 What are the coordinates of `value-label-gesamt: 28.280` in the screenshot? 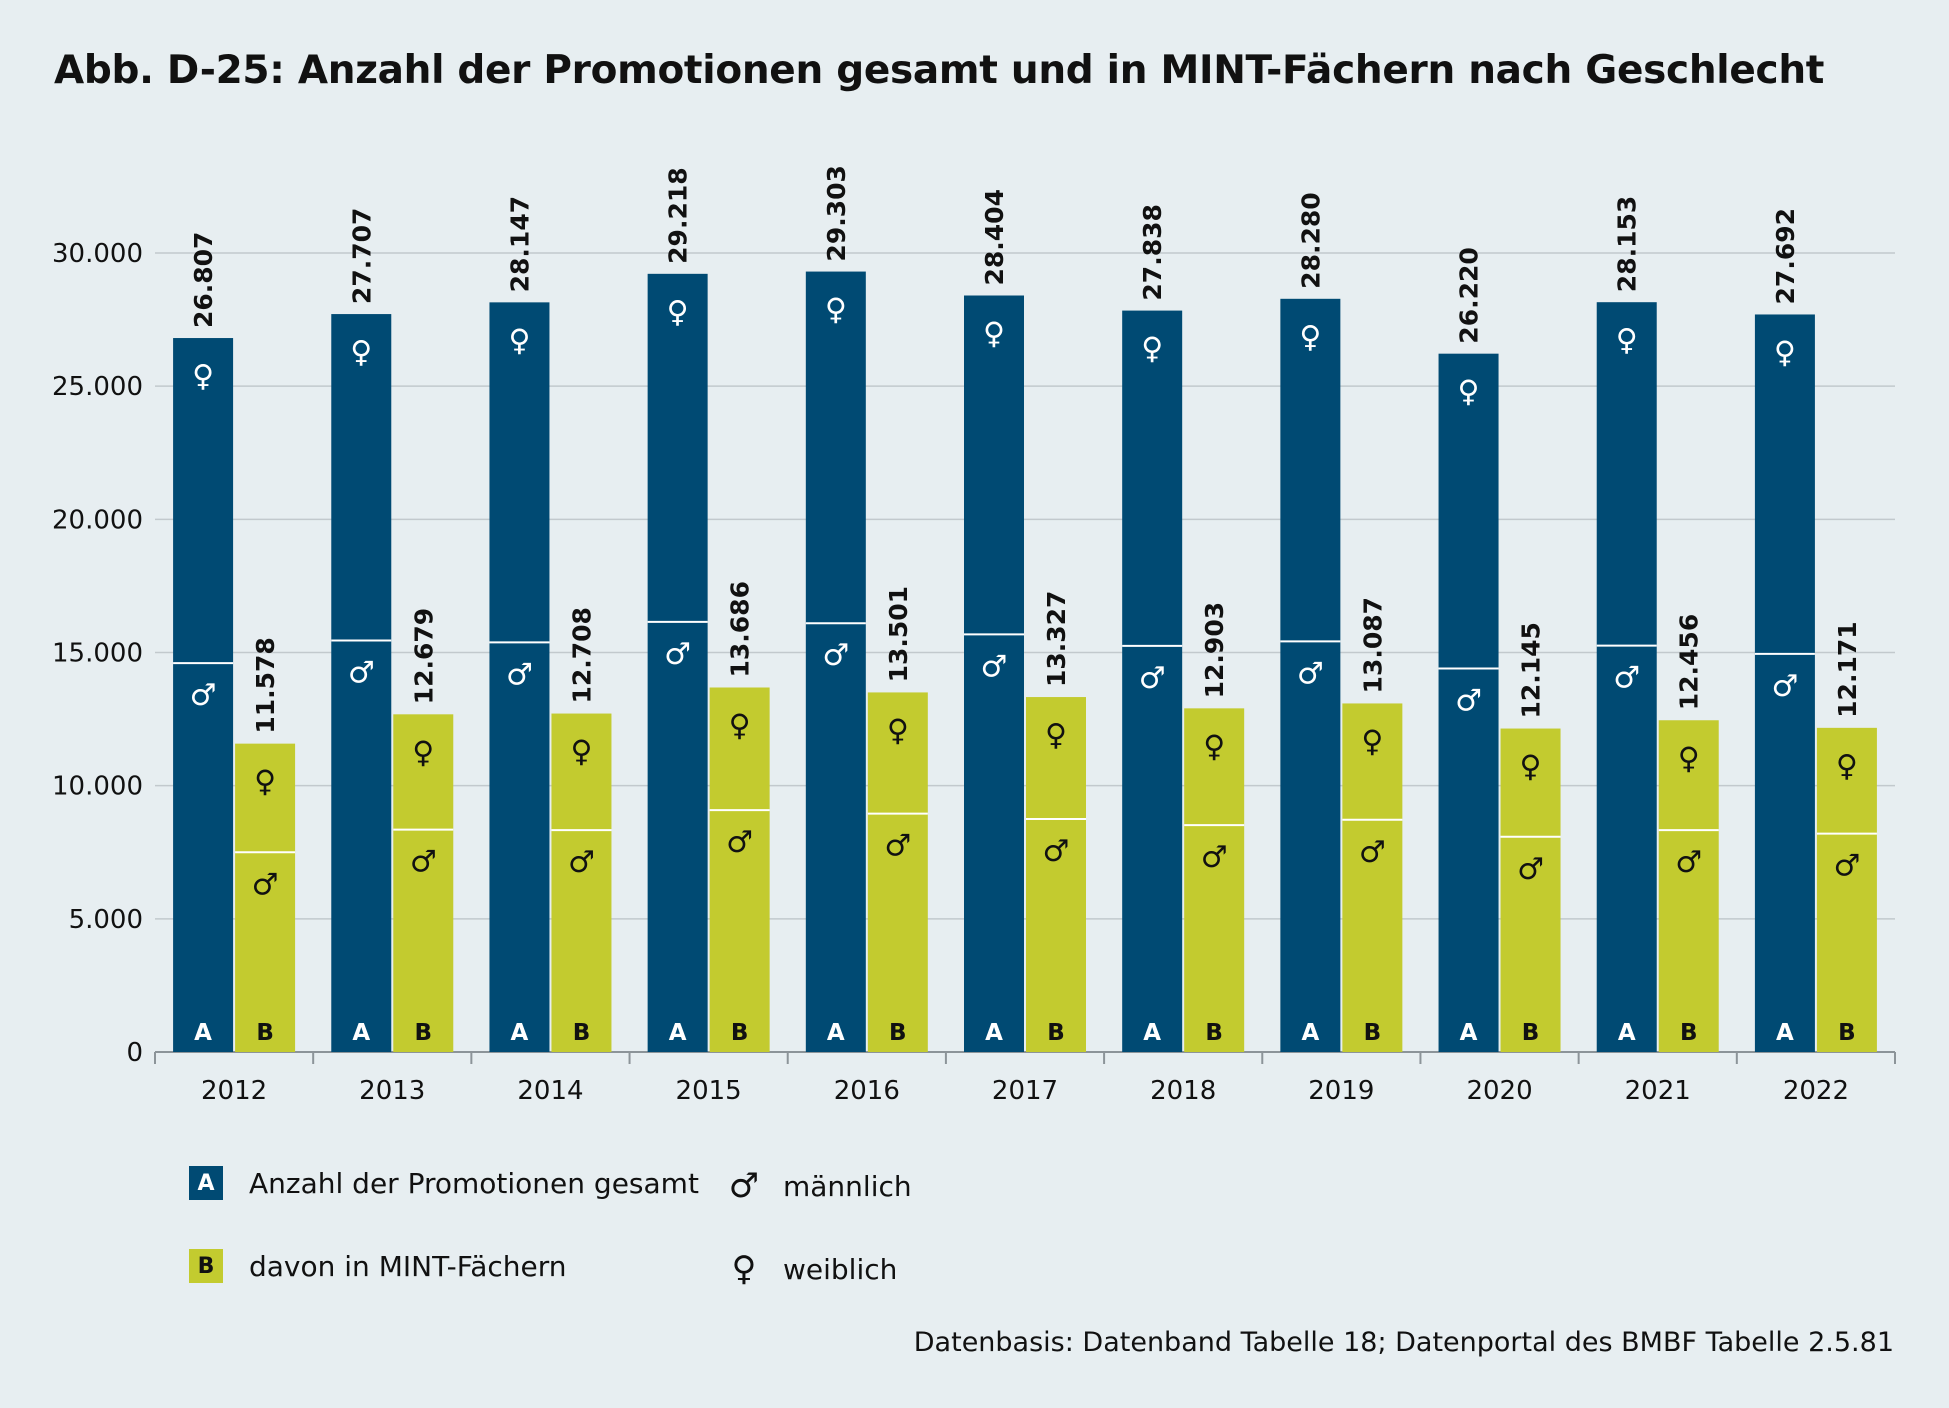 It's located at (1310, 240).